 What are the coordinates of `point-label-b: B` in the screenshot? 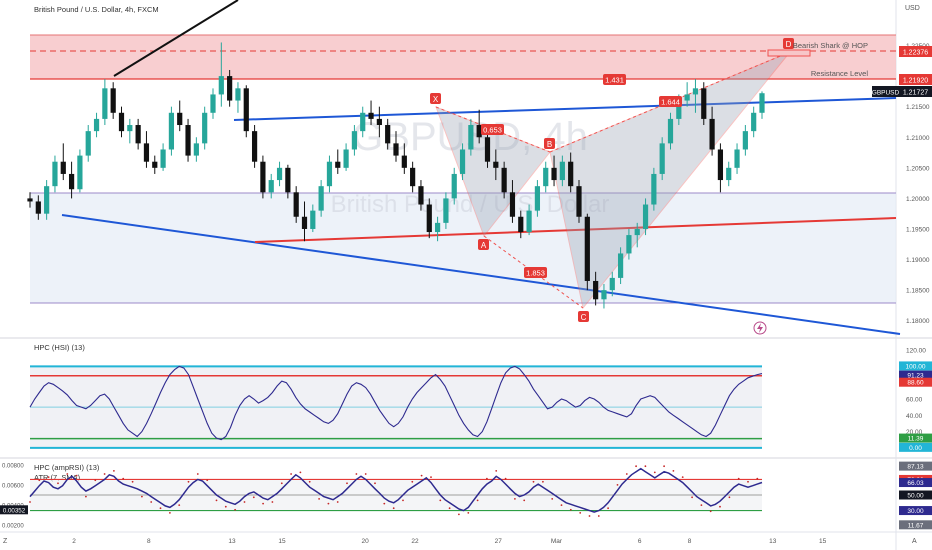 It's located at (549, 143).